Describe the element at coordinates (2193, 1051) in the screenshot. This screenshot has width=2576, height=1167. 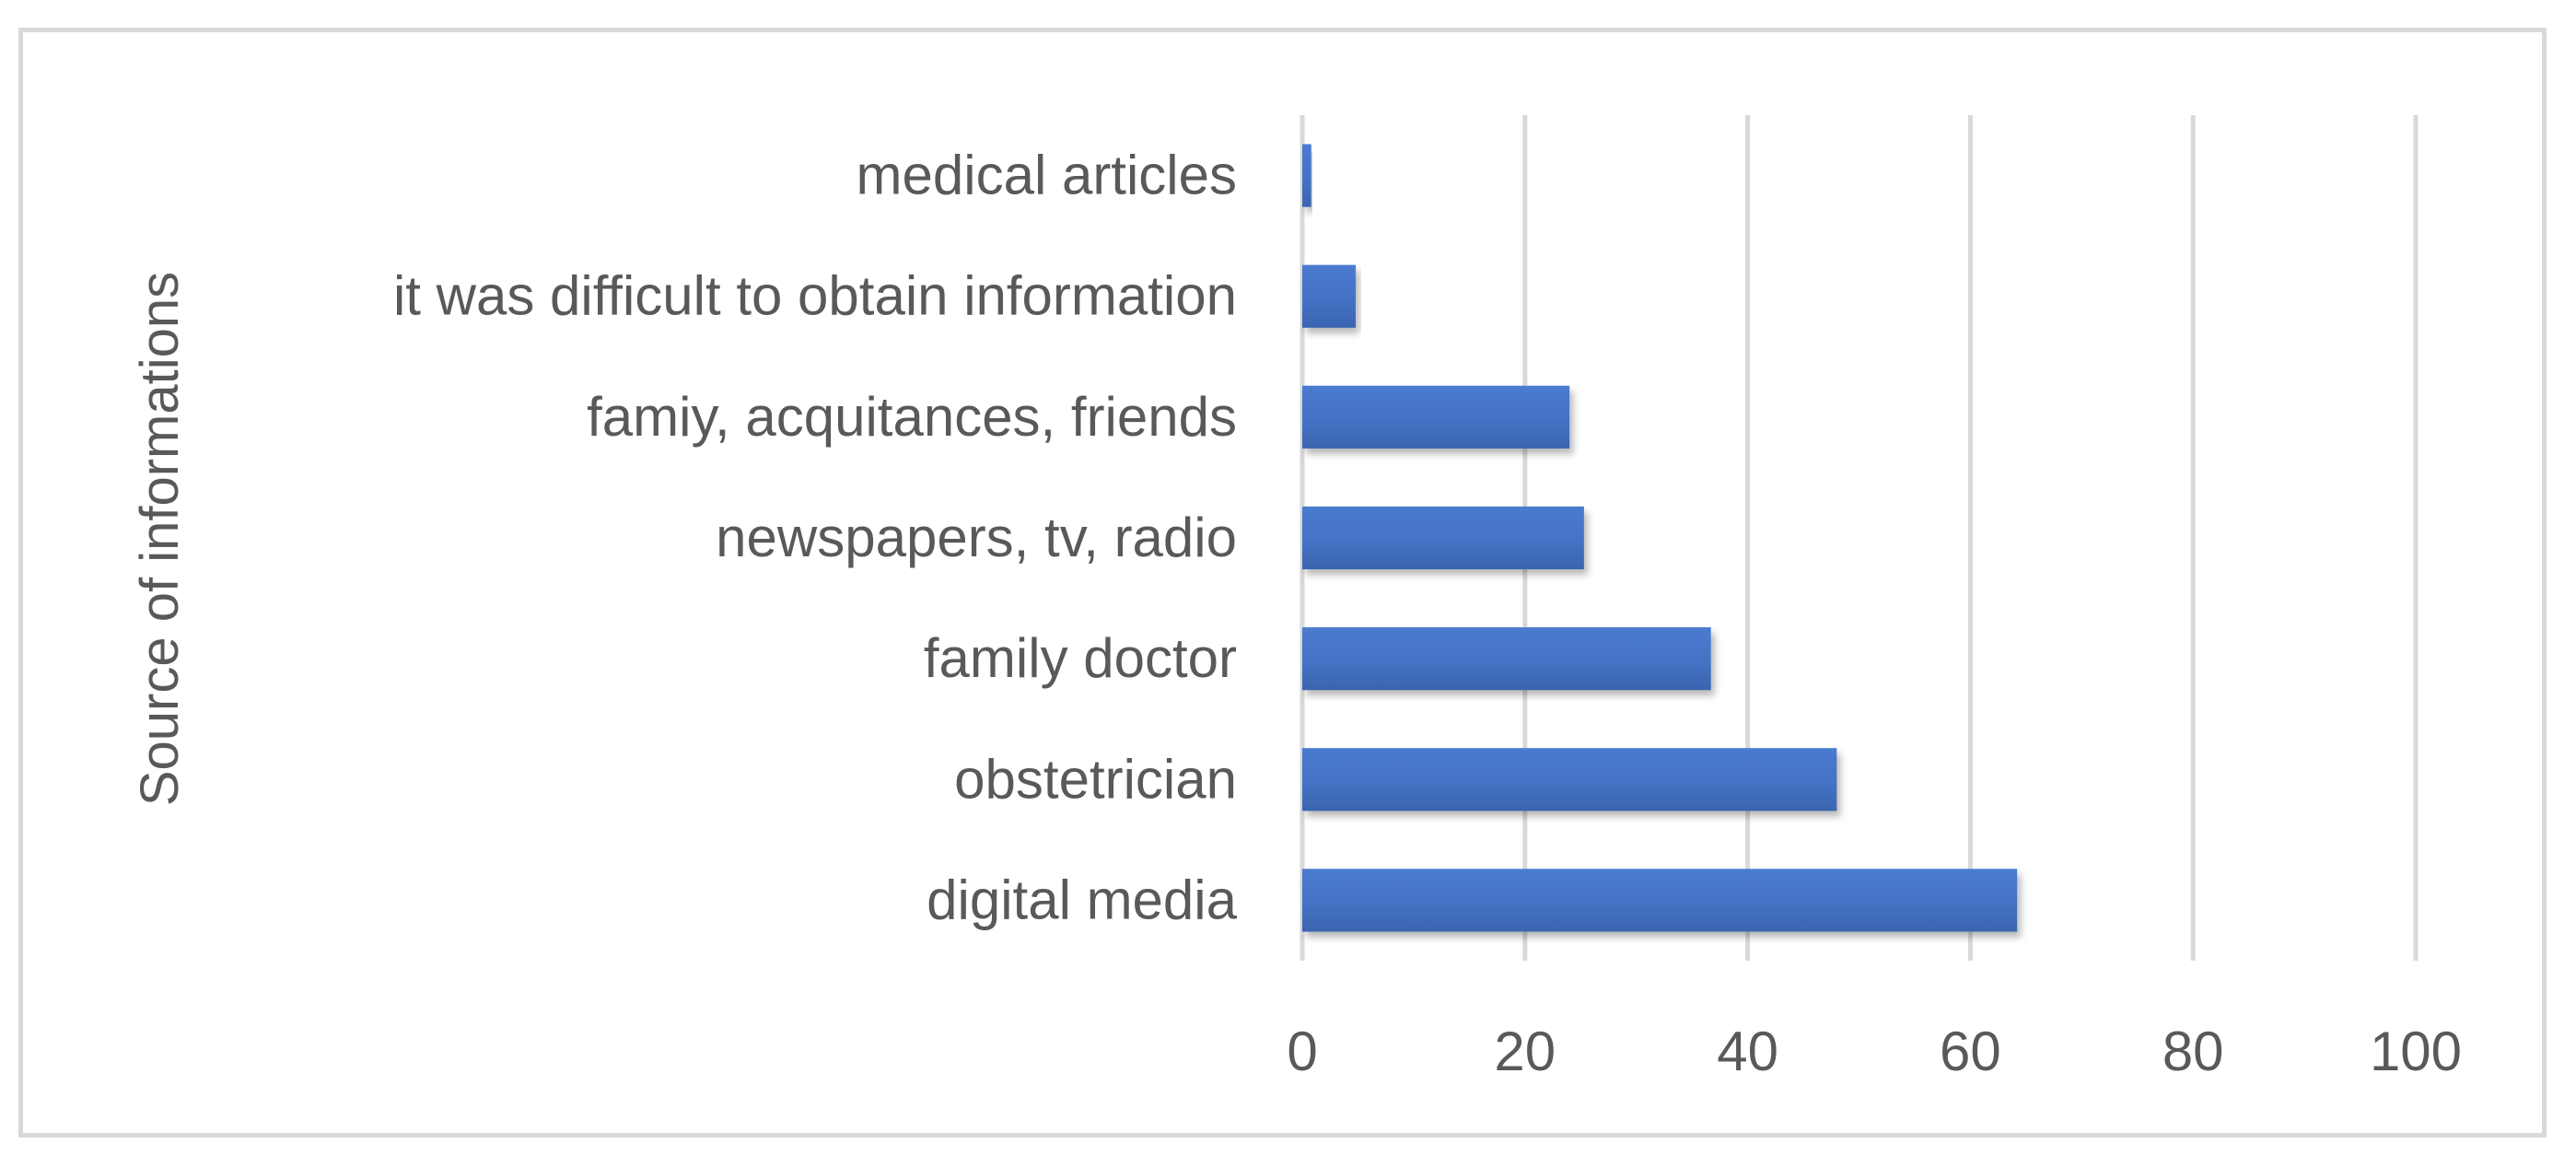
I see `x-tick-label: 80` at that location.